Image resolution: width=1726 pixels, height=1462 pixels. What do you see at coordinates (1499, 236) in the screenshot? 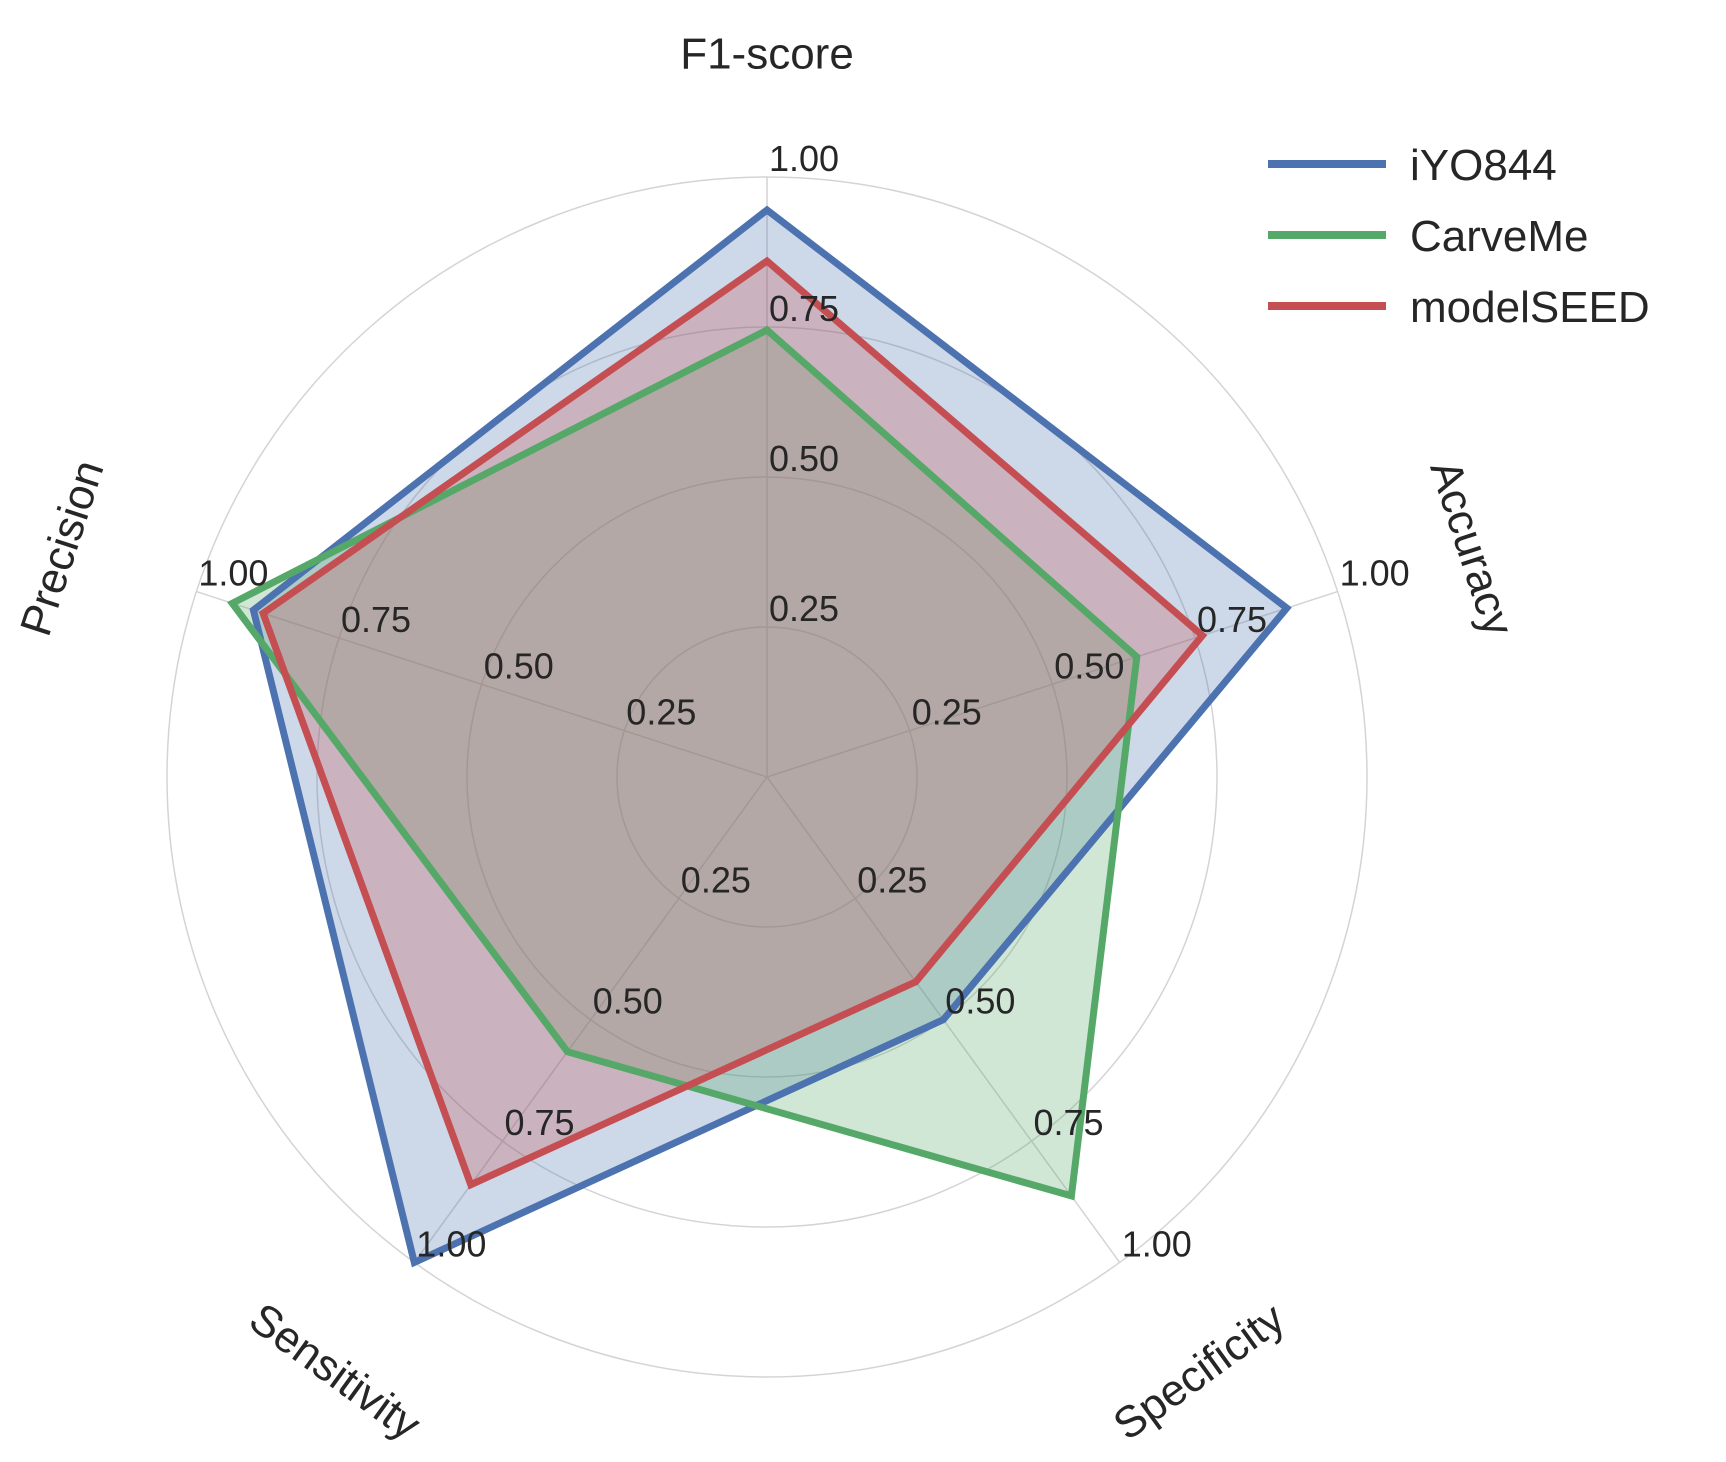
I see `legend-label-carveme: CarveMe` at bounding box center [1499, 236].